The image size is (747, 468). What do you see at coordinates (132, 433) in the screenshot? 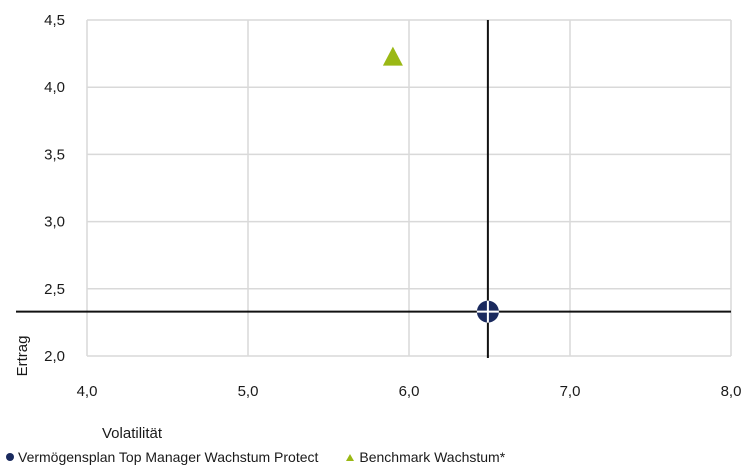
I see `x-axis-title: Volatilität` at bounding box center [132, 433].